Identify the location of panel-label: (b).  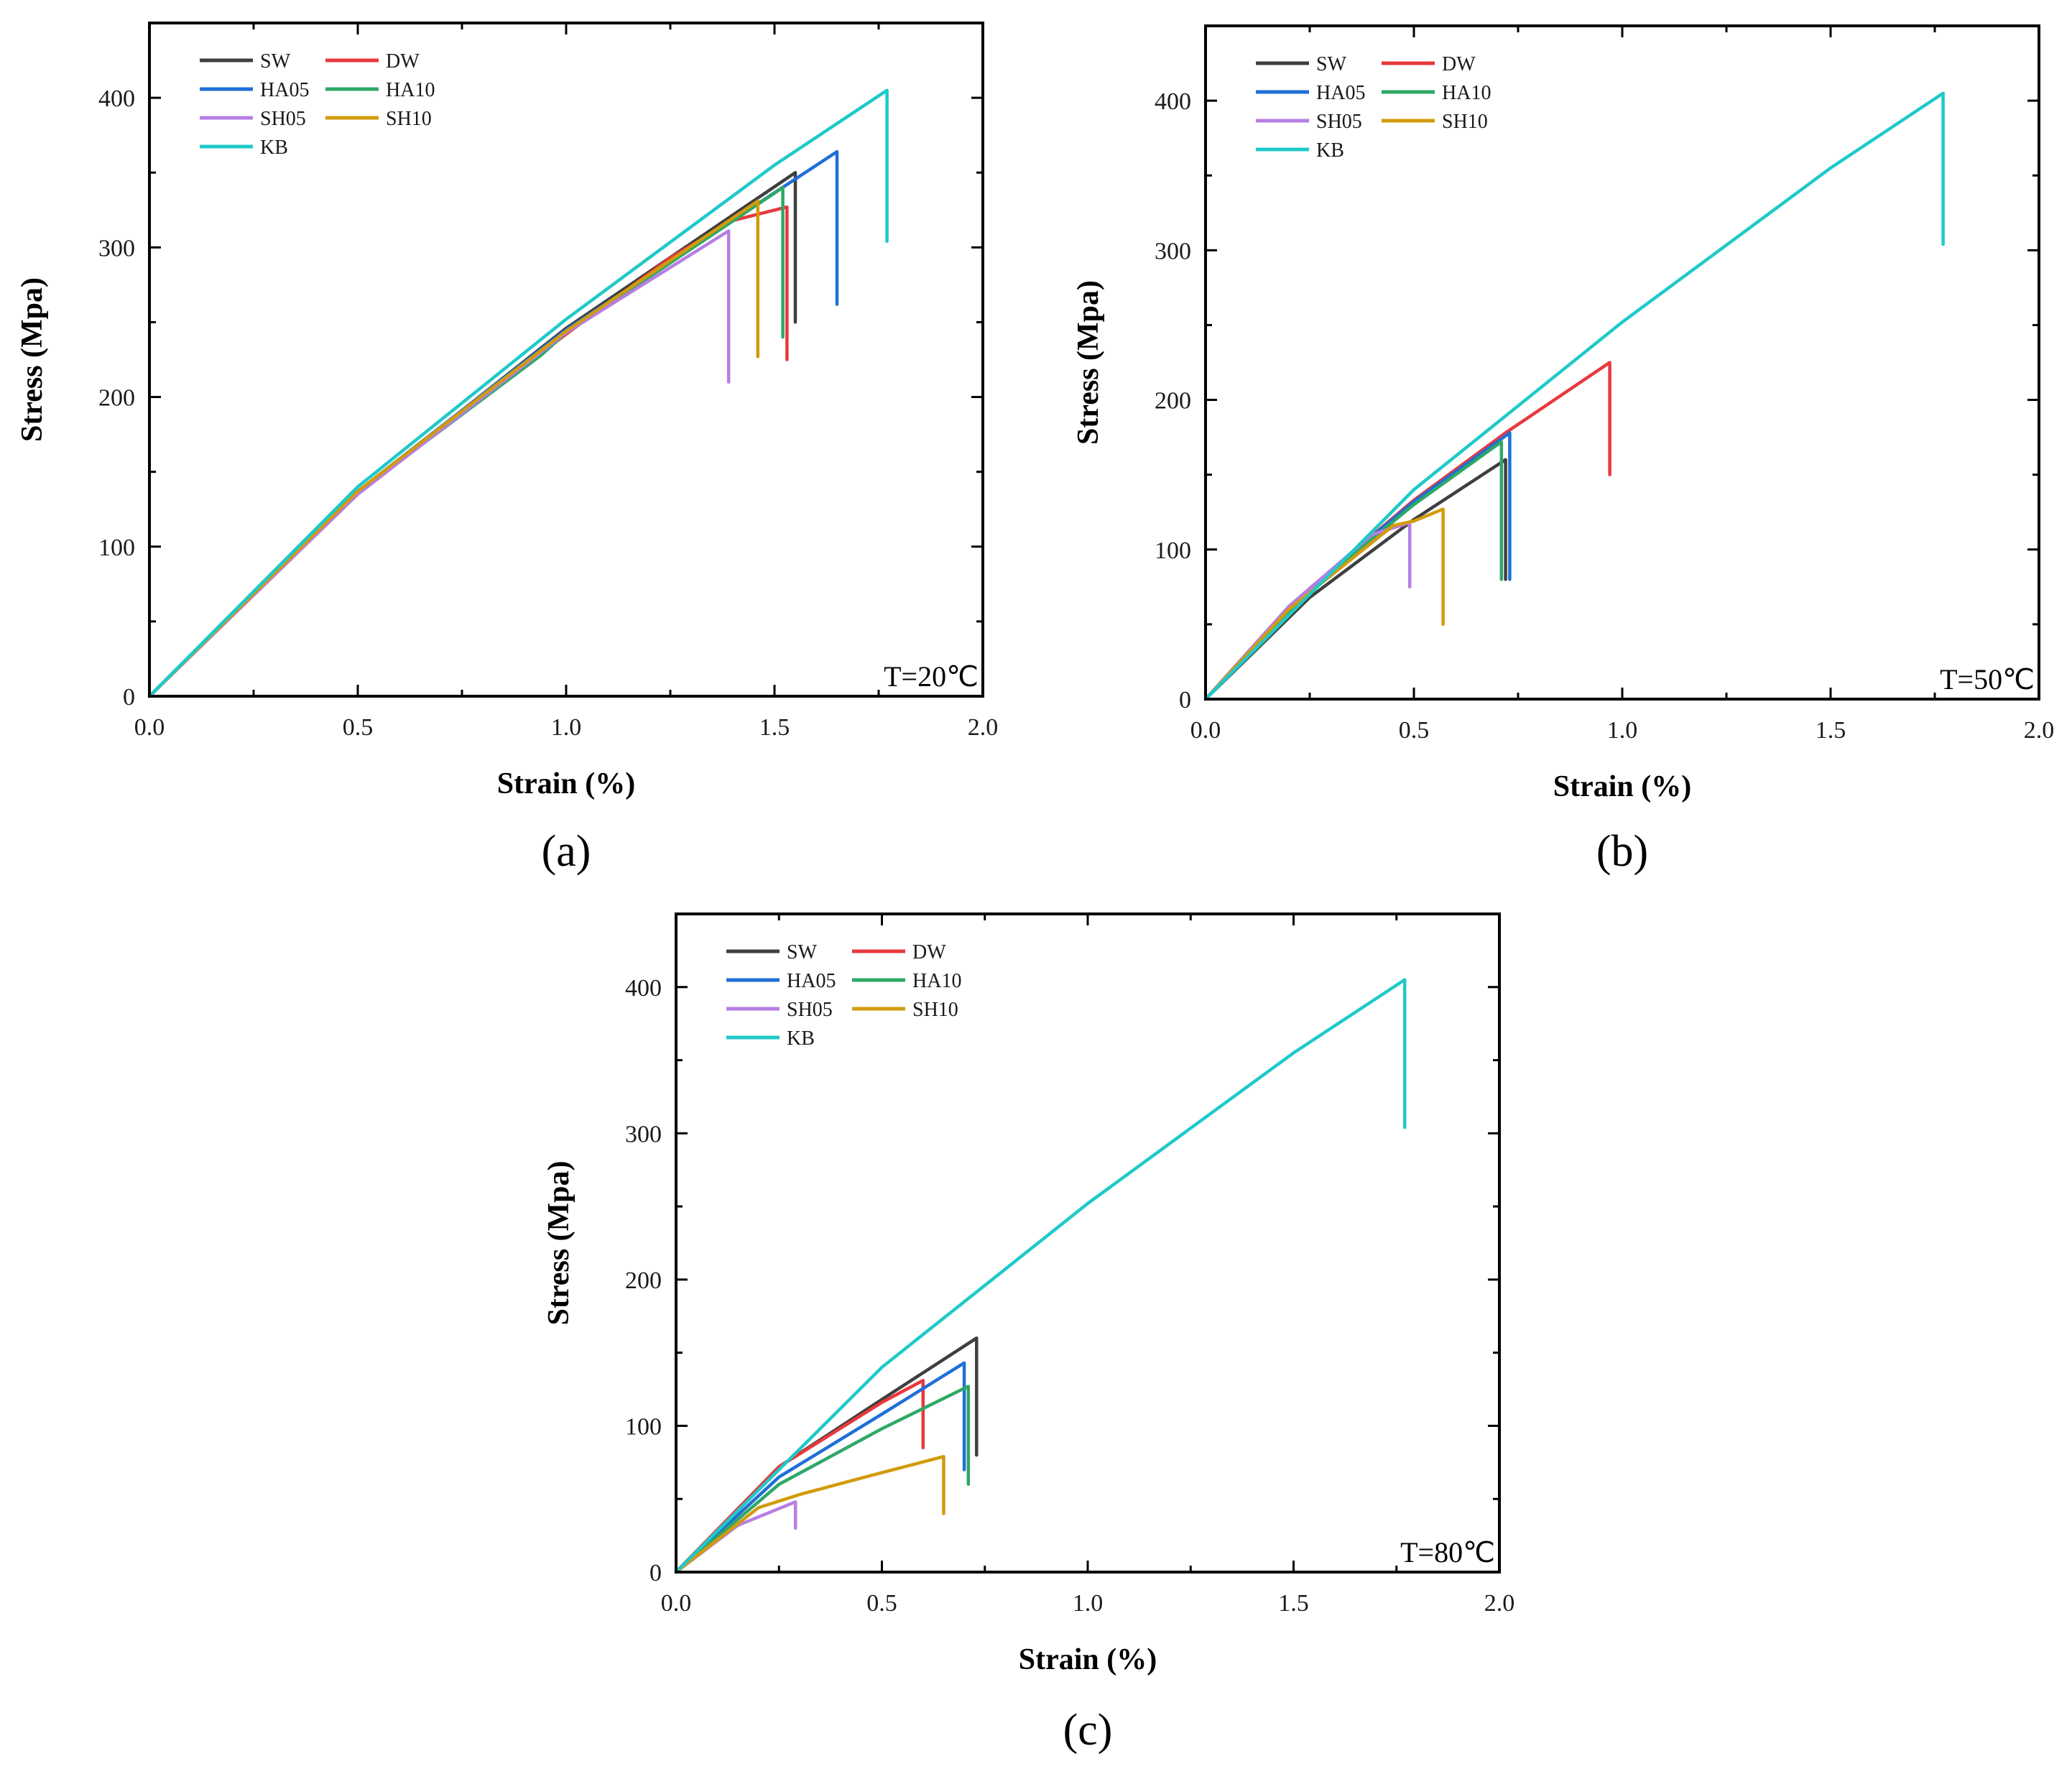
(1622, 851).